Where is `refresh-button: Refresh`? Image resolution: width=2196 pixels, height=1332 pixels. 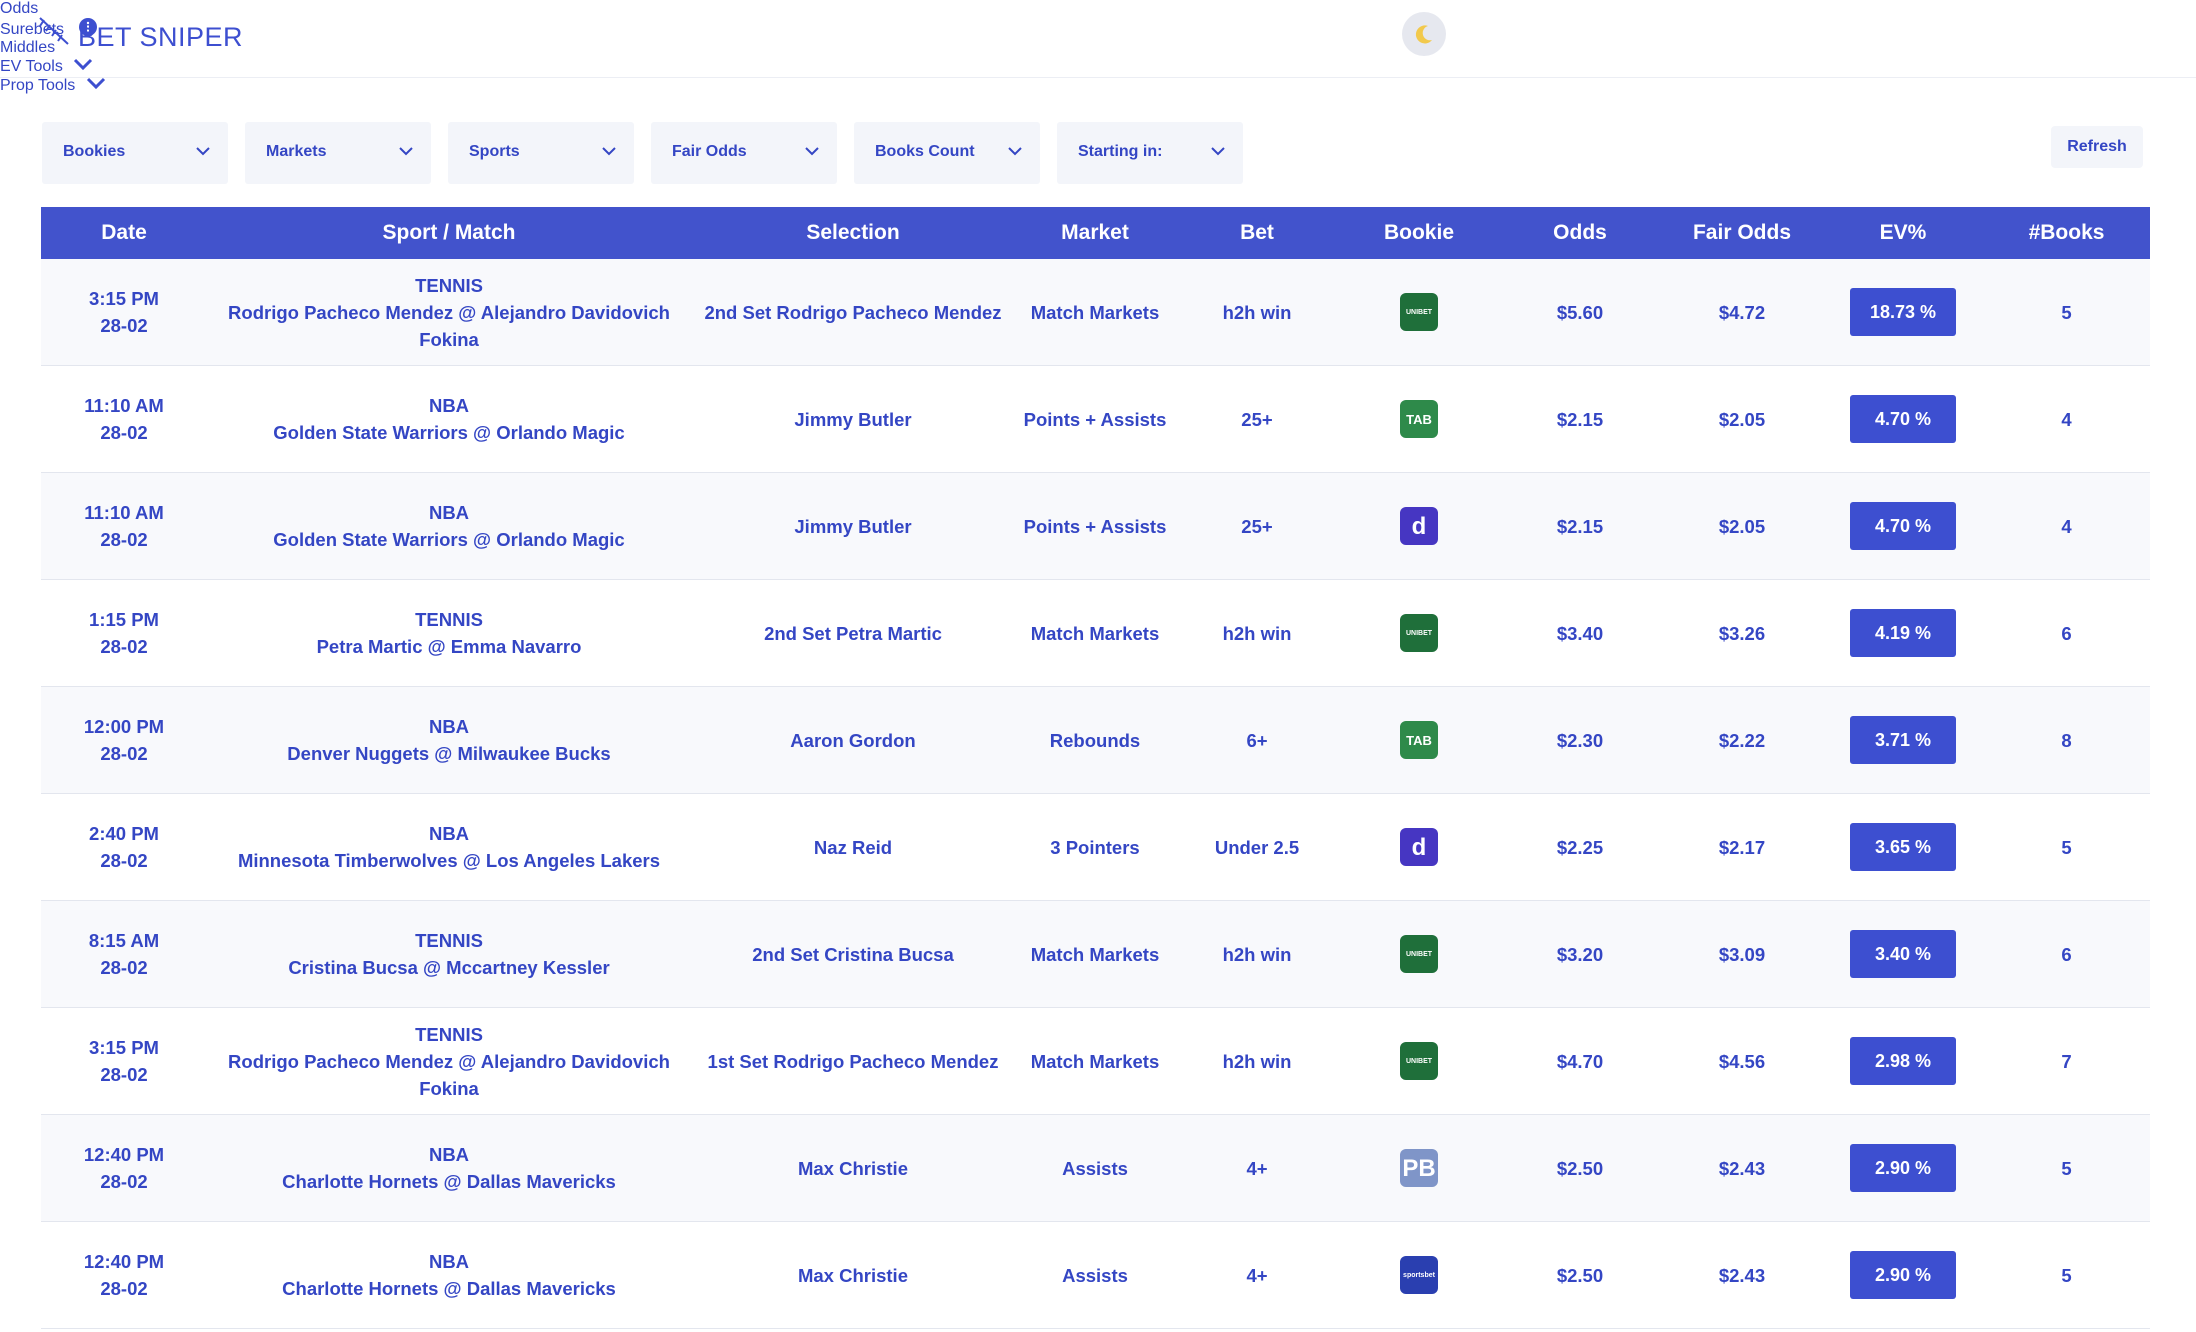
refresh-button: Refresh is located at coordinates (2097, 147).